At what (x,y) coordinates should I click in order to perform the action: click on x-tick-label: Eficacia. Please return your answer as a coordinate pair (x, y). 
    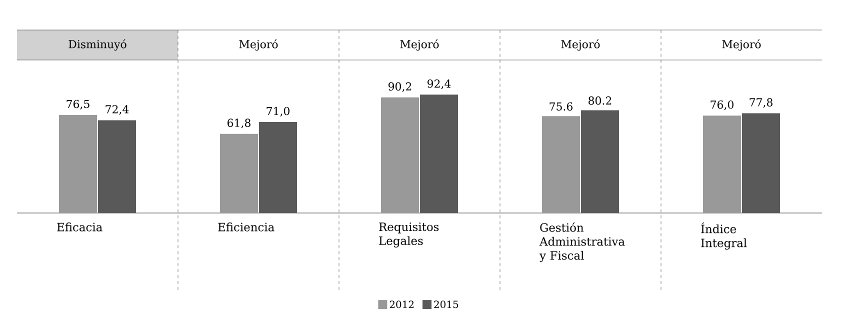
    Looking at the image, I should click on (79, 227).